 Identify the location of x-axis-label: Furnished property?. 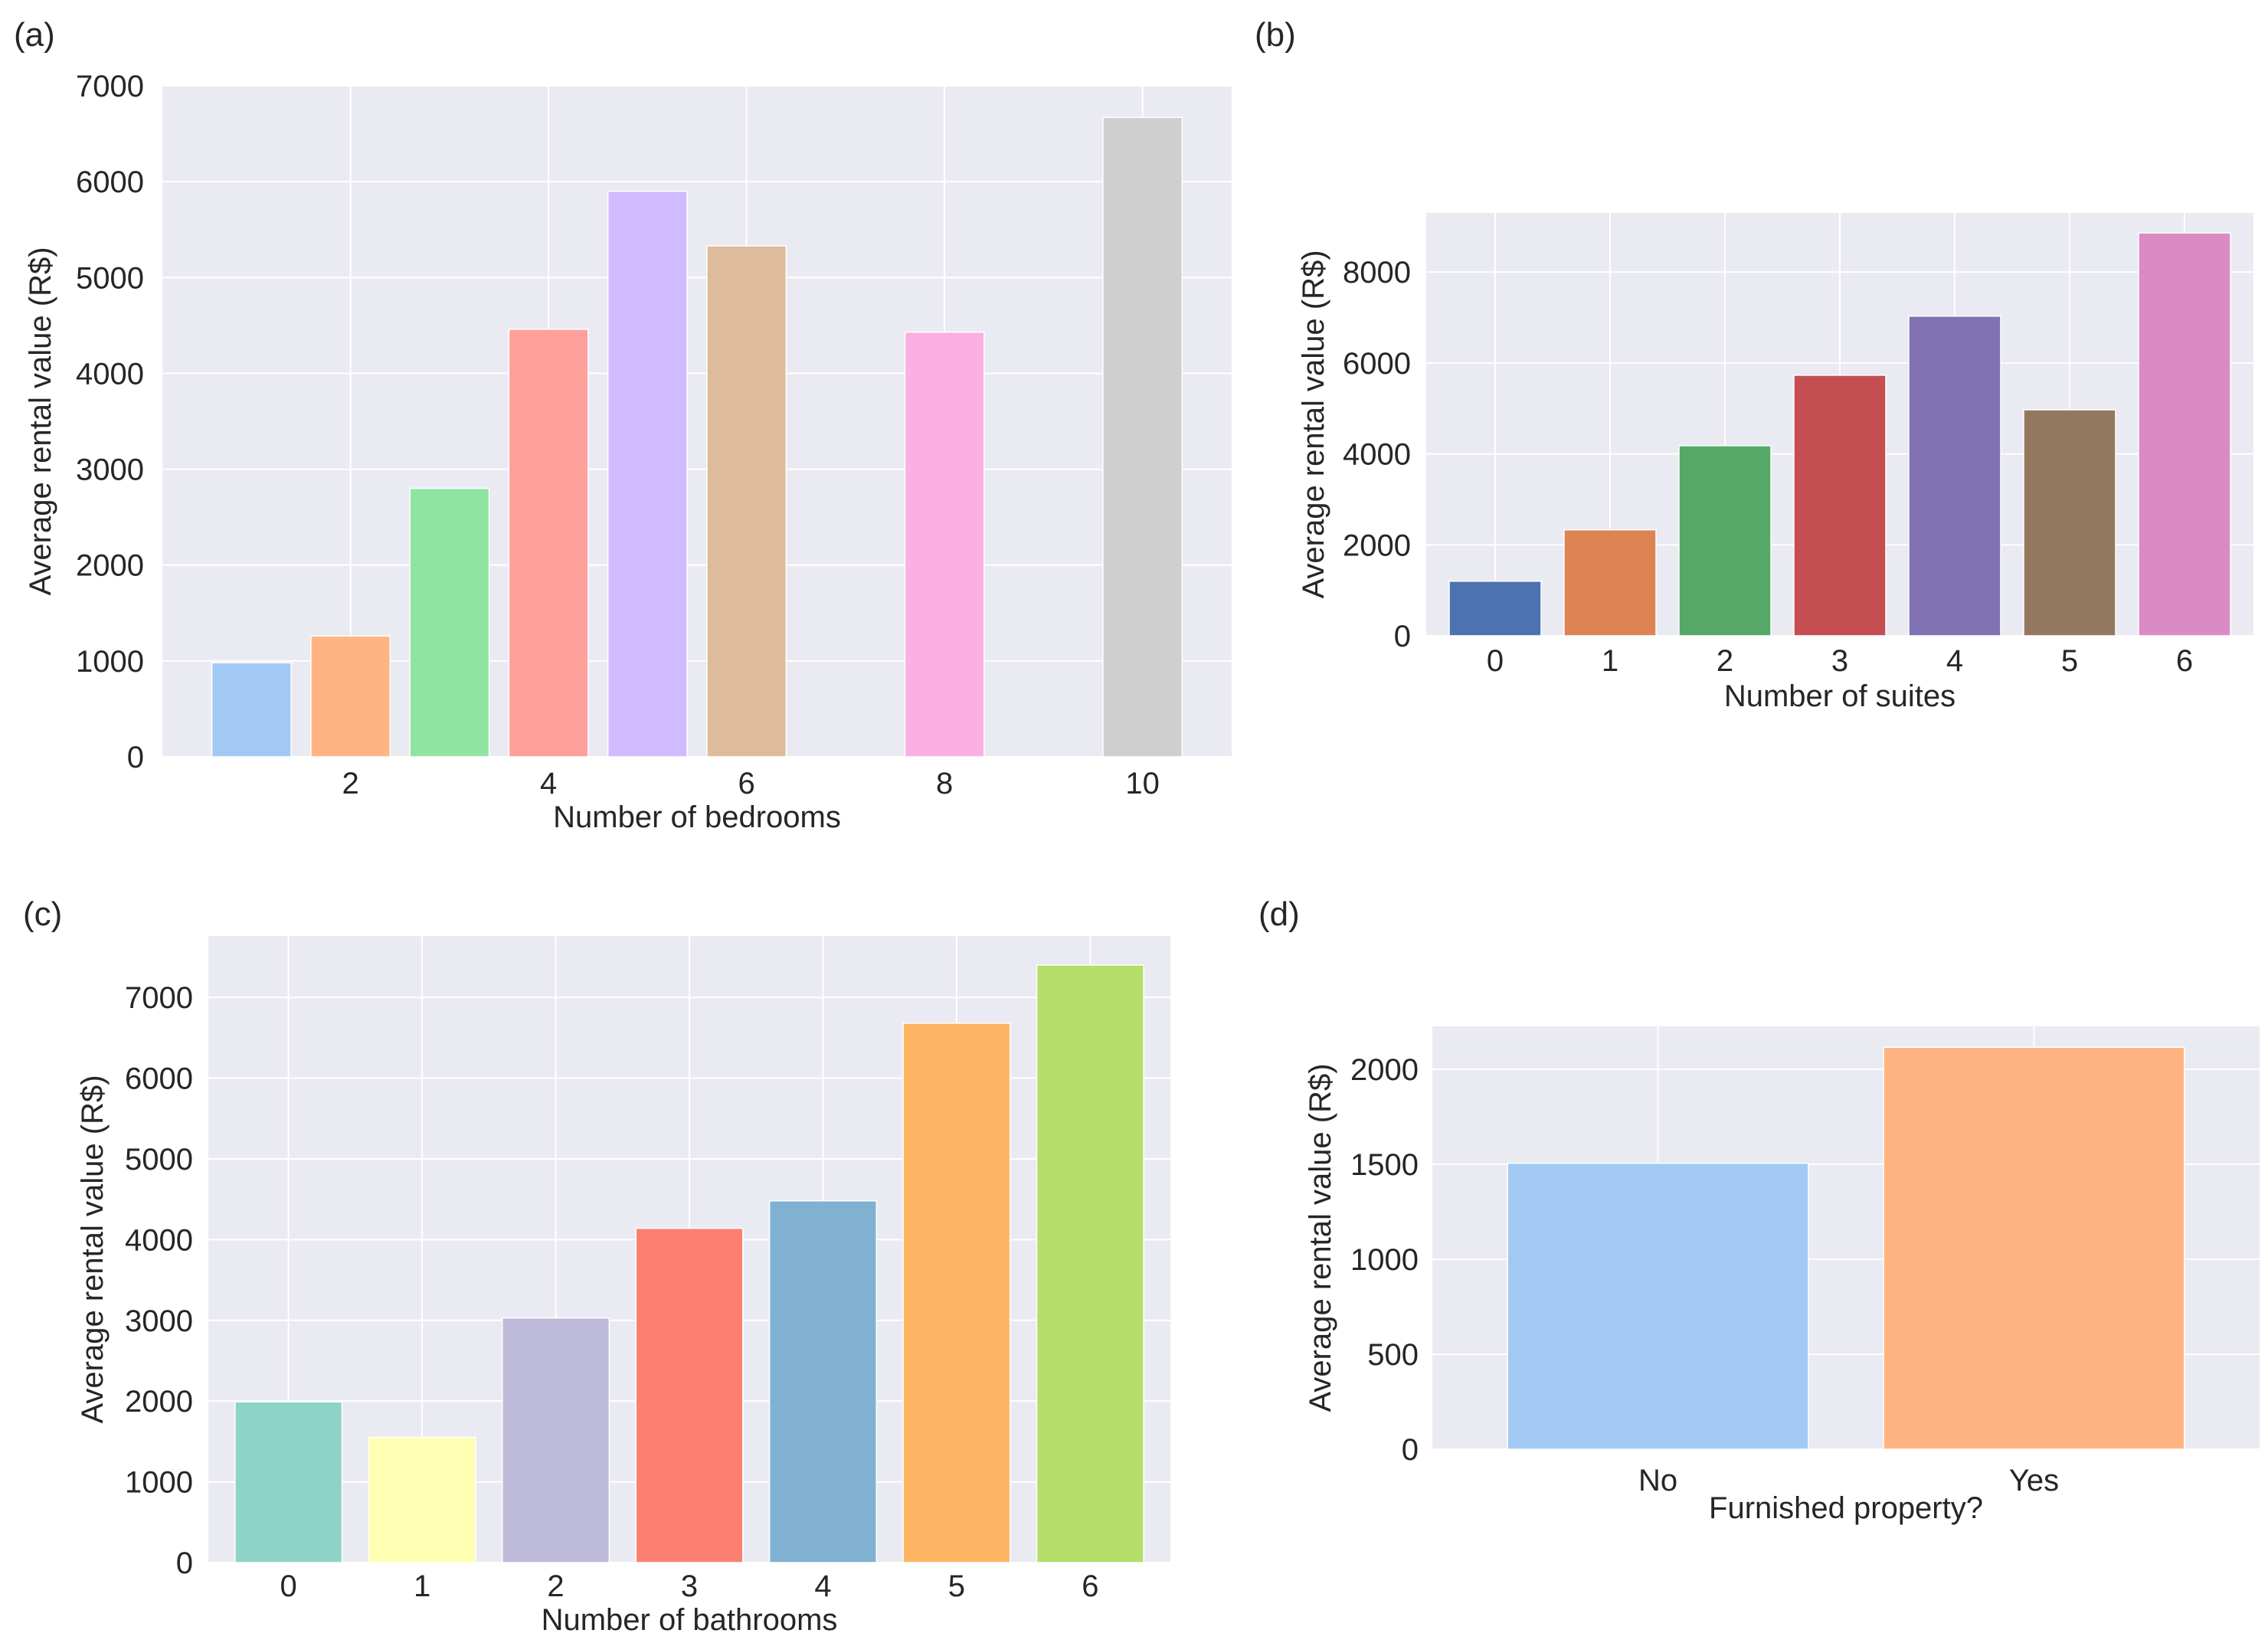
(1846, 1508).